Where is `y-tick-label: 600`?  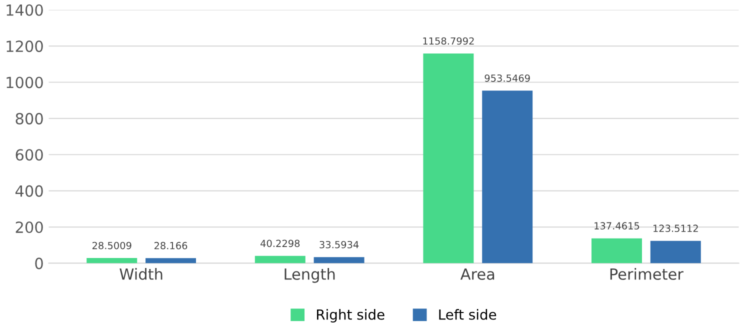 y-tick-label: 600 is located at coordinates (29, 155).